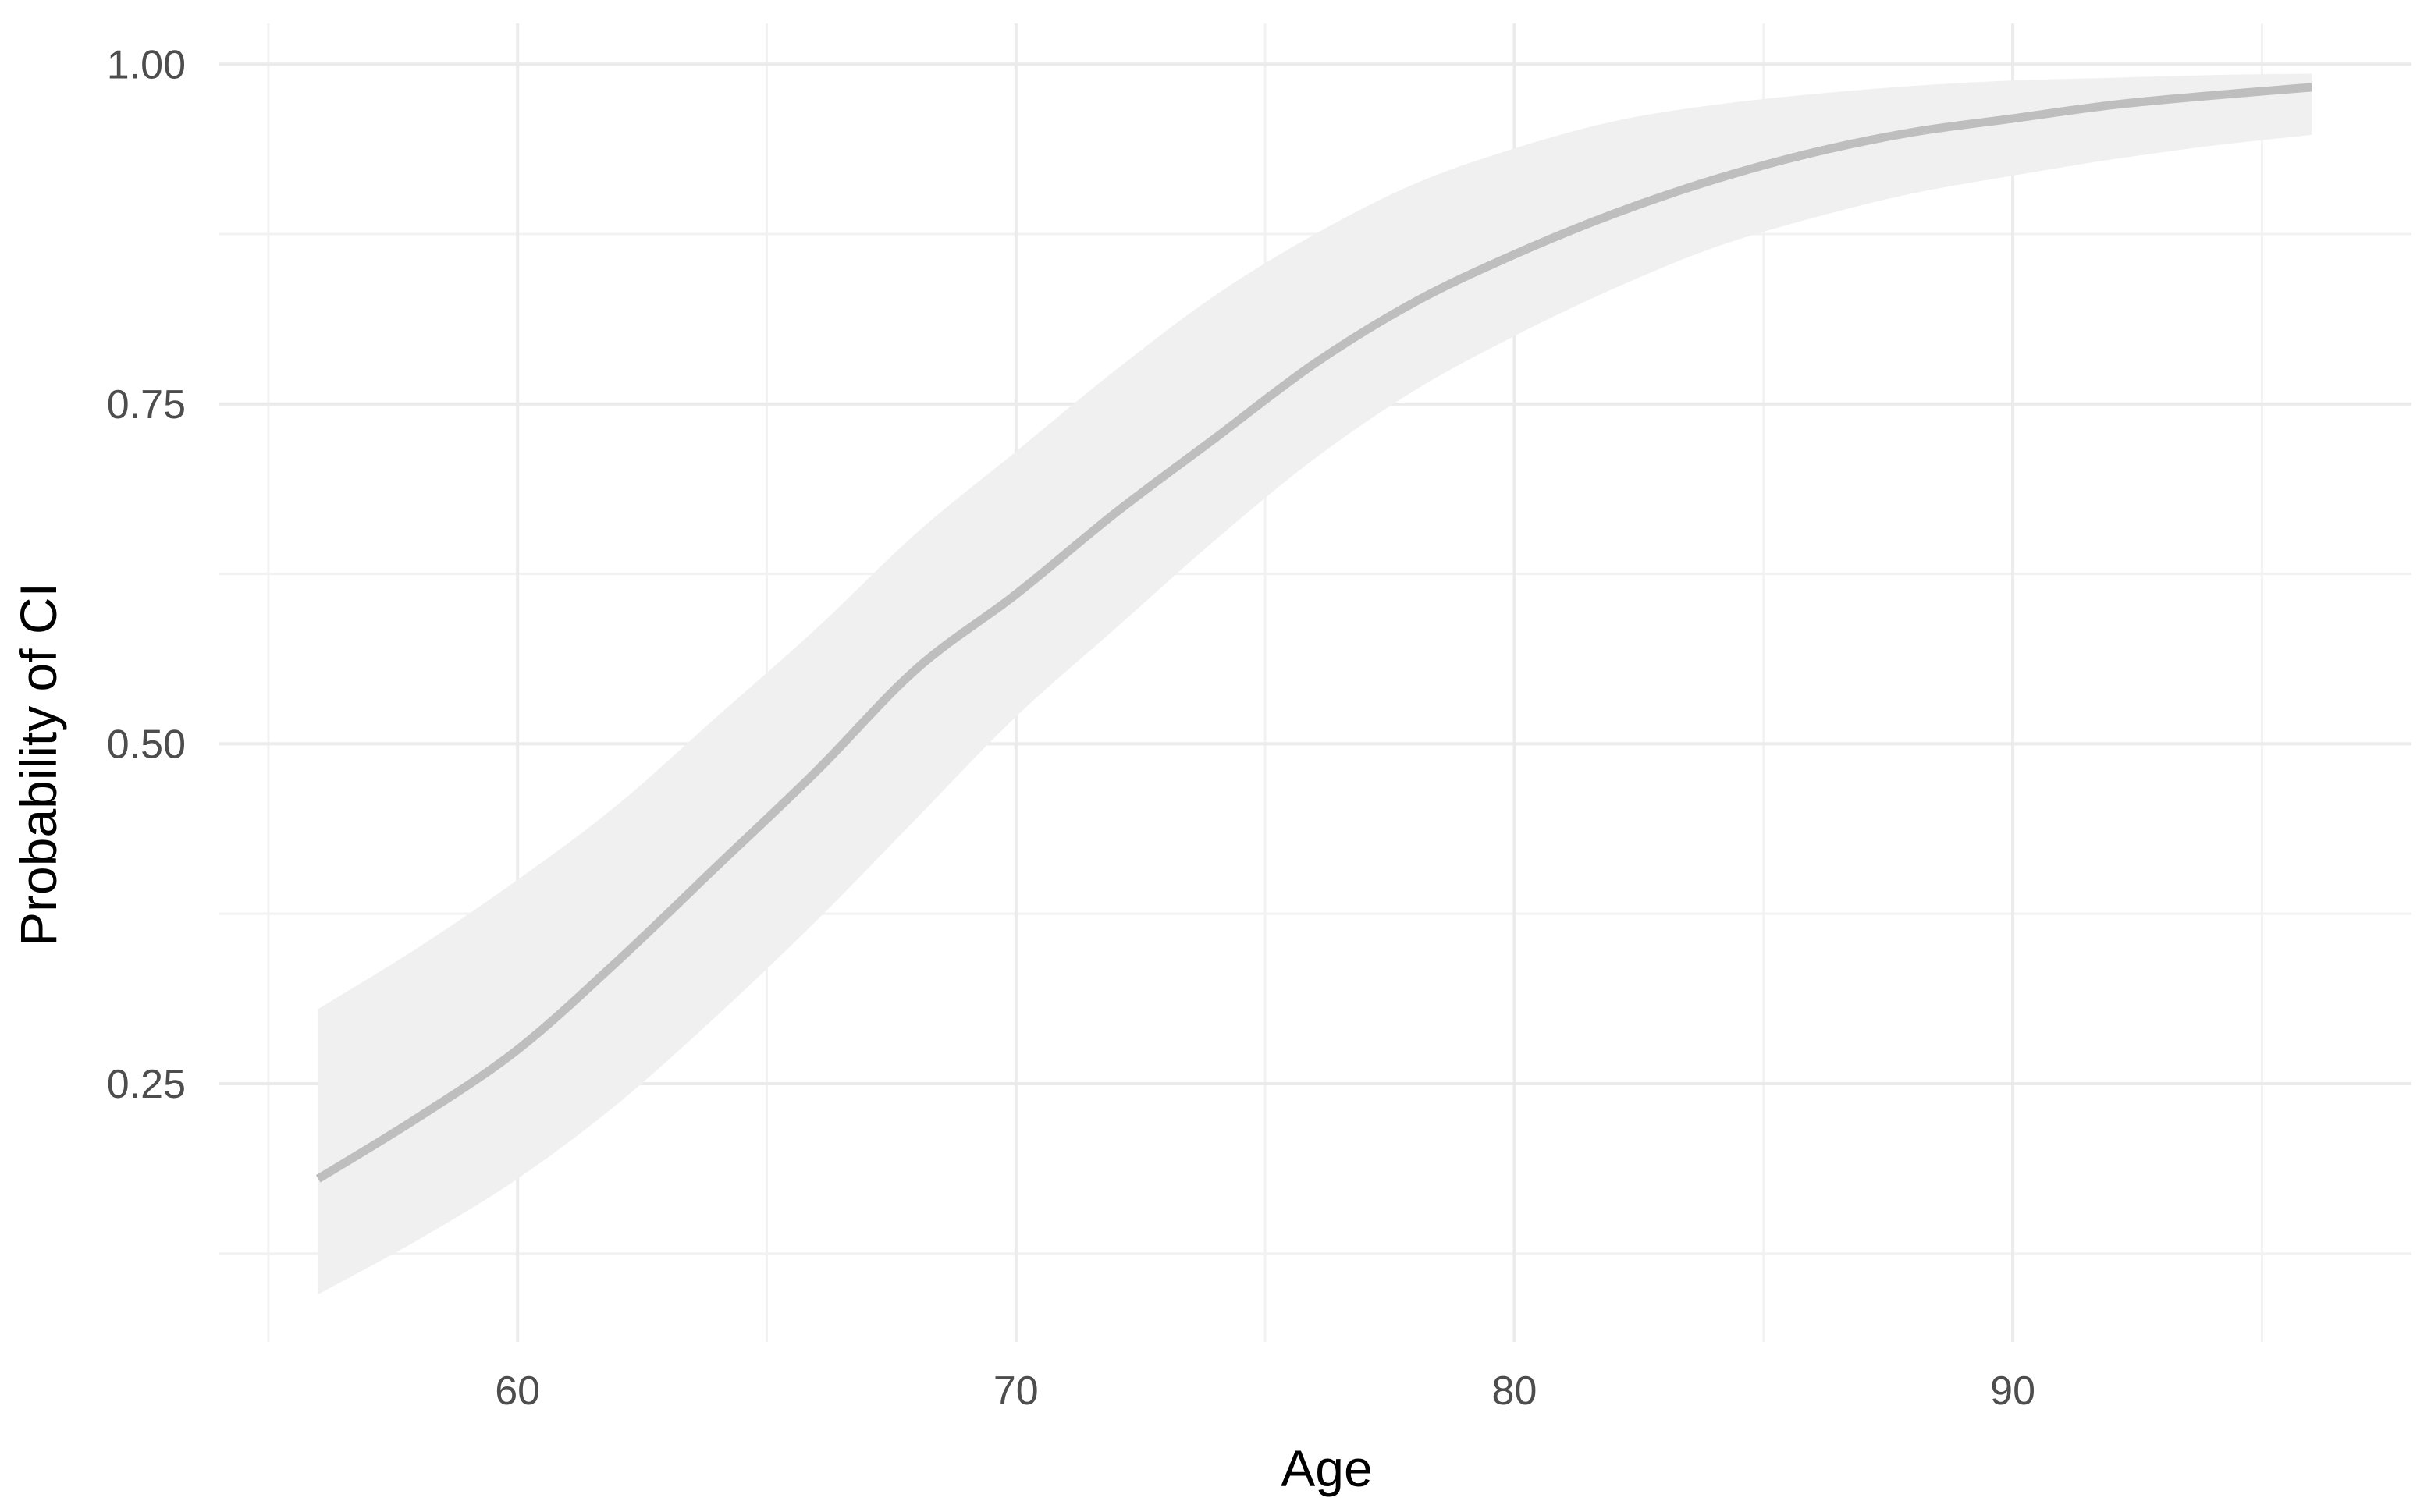  I want to click on x-tick-label: 80, so click(1514, 1391).